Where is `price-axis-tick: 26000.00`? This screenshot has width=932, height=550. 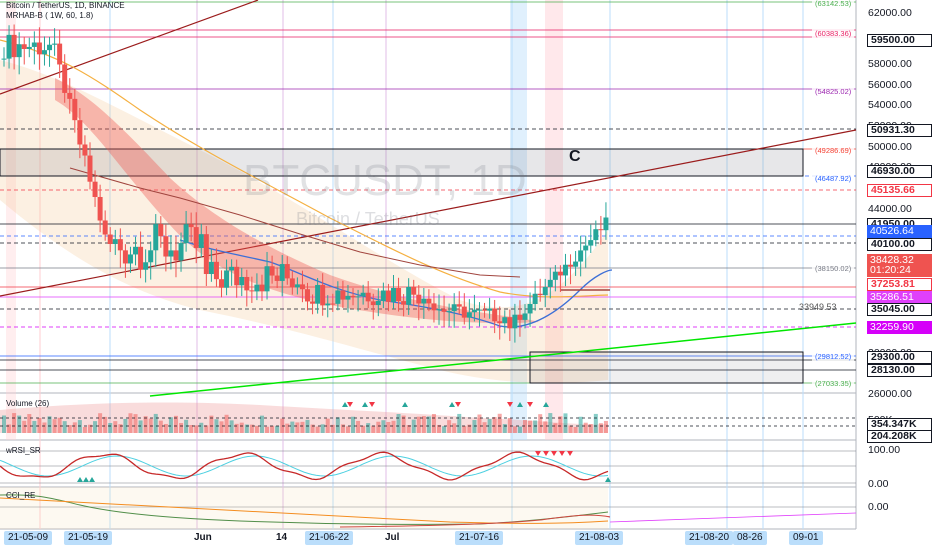
price-axis-tick: 26000.00 is located at coordinates (890, 394).